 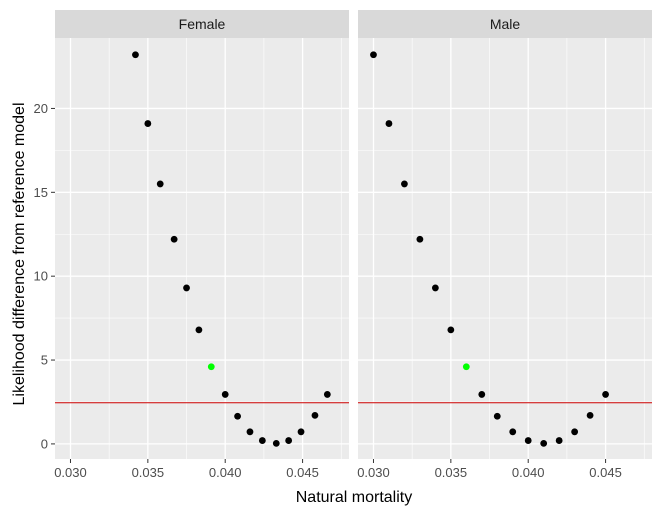 I want to click on y-tick-label: 20, so click(x=41, y=108).